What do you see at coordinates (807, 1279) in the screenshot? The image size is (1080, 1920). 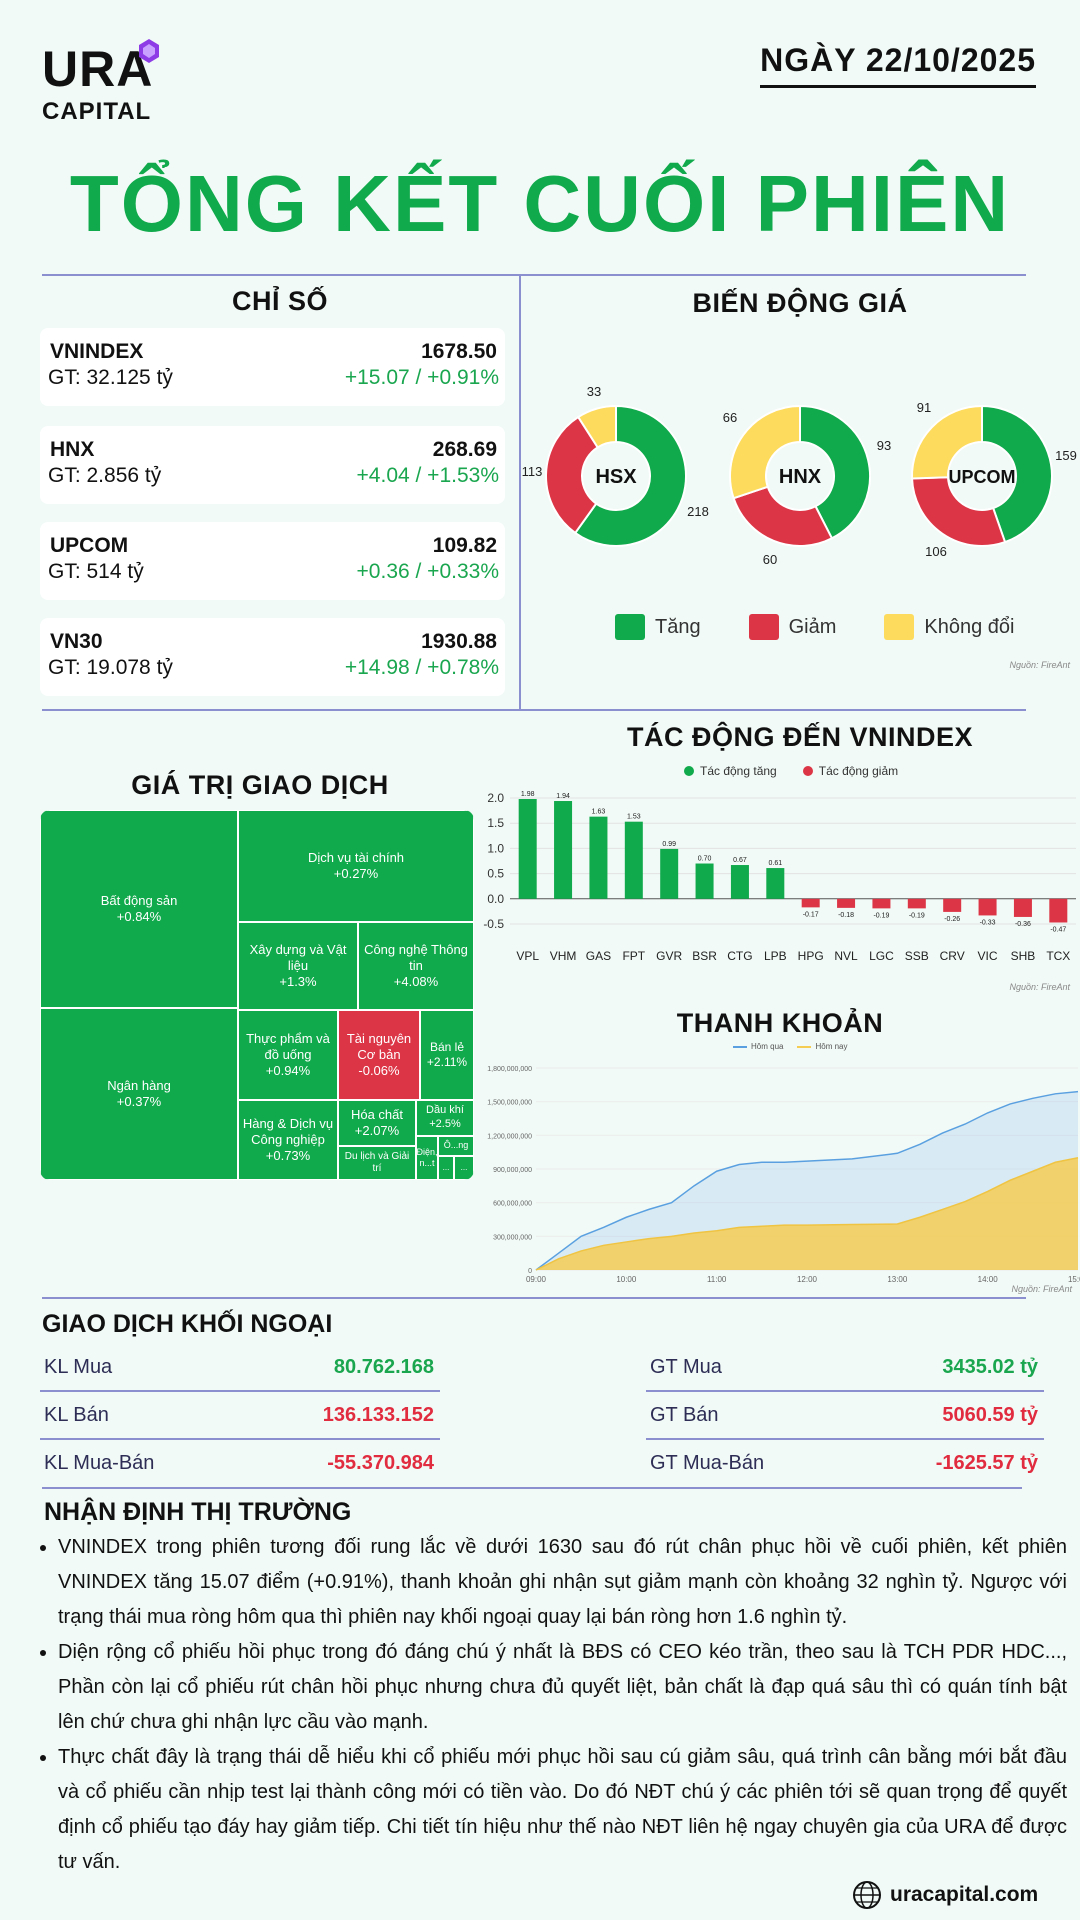 I see `liquidity-x-tick: 12:00` at bounding box center [807, 1279].